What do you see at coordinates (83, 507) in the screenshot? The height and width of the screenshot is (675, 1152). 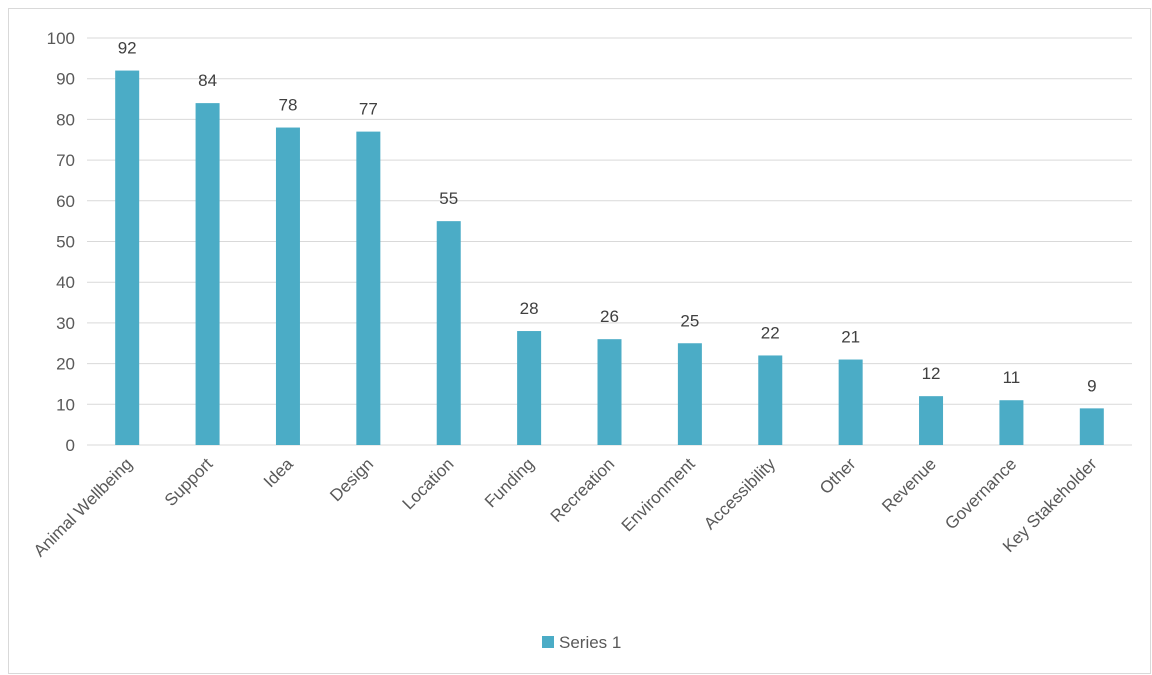 I see `category-label: Animal Wellbeing` at bounding box center [83, 507].